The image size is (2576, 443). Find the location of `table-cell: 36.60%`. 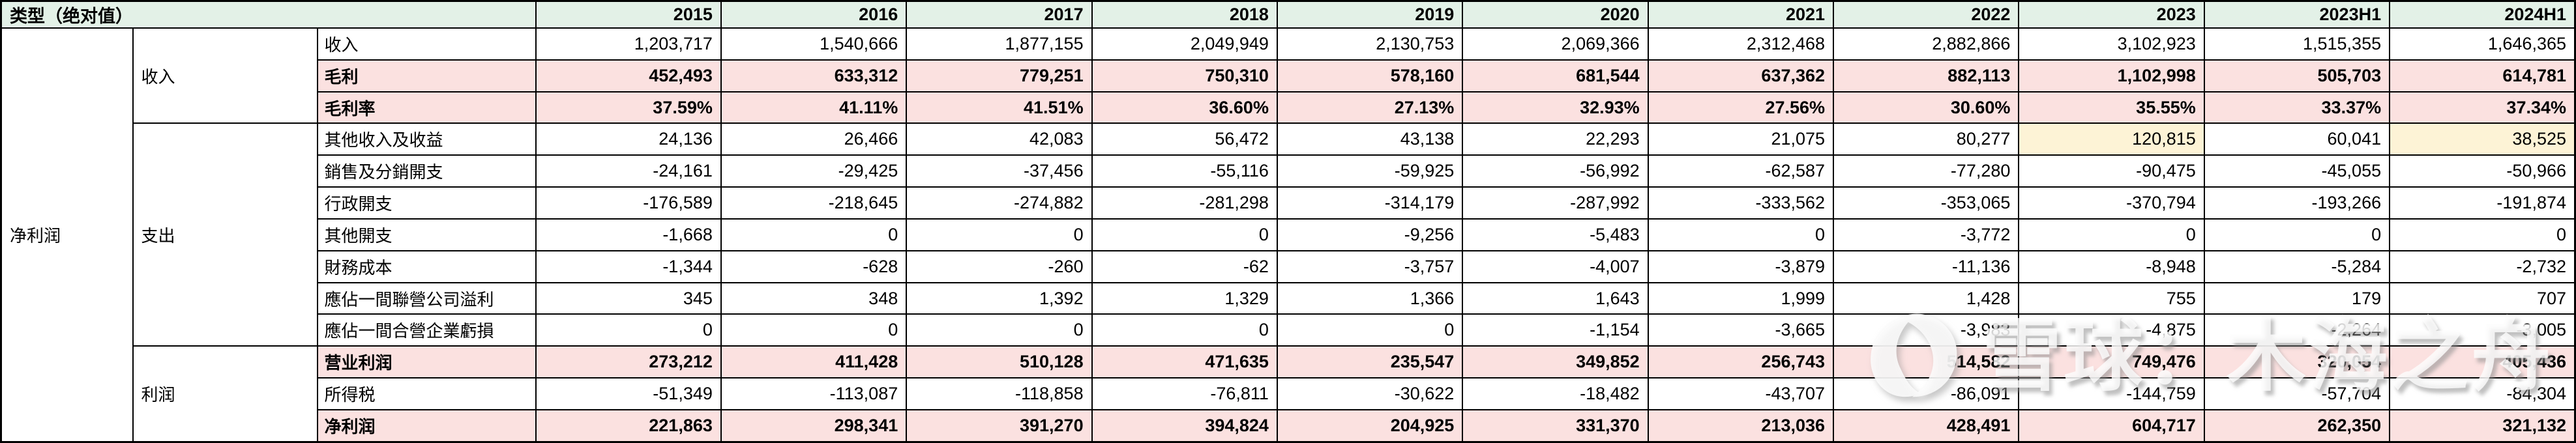

table-cell: 36.60% is located at coordinates (1184, 107).